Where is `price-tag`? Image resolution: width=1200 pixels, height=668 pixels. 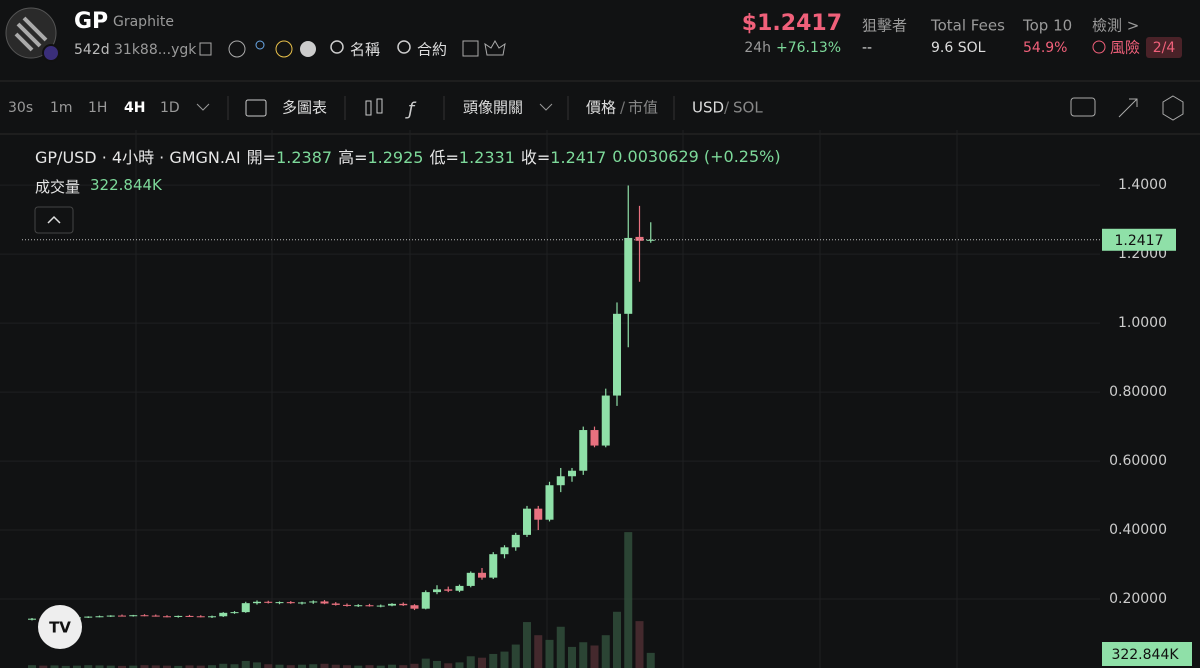 price-tag is located at coordinates (1139, 239).